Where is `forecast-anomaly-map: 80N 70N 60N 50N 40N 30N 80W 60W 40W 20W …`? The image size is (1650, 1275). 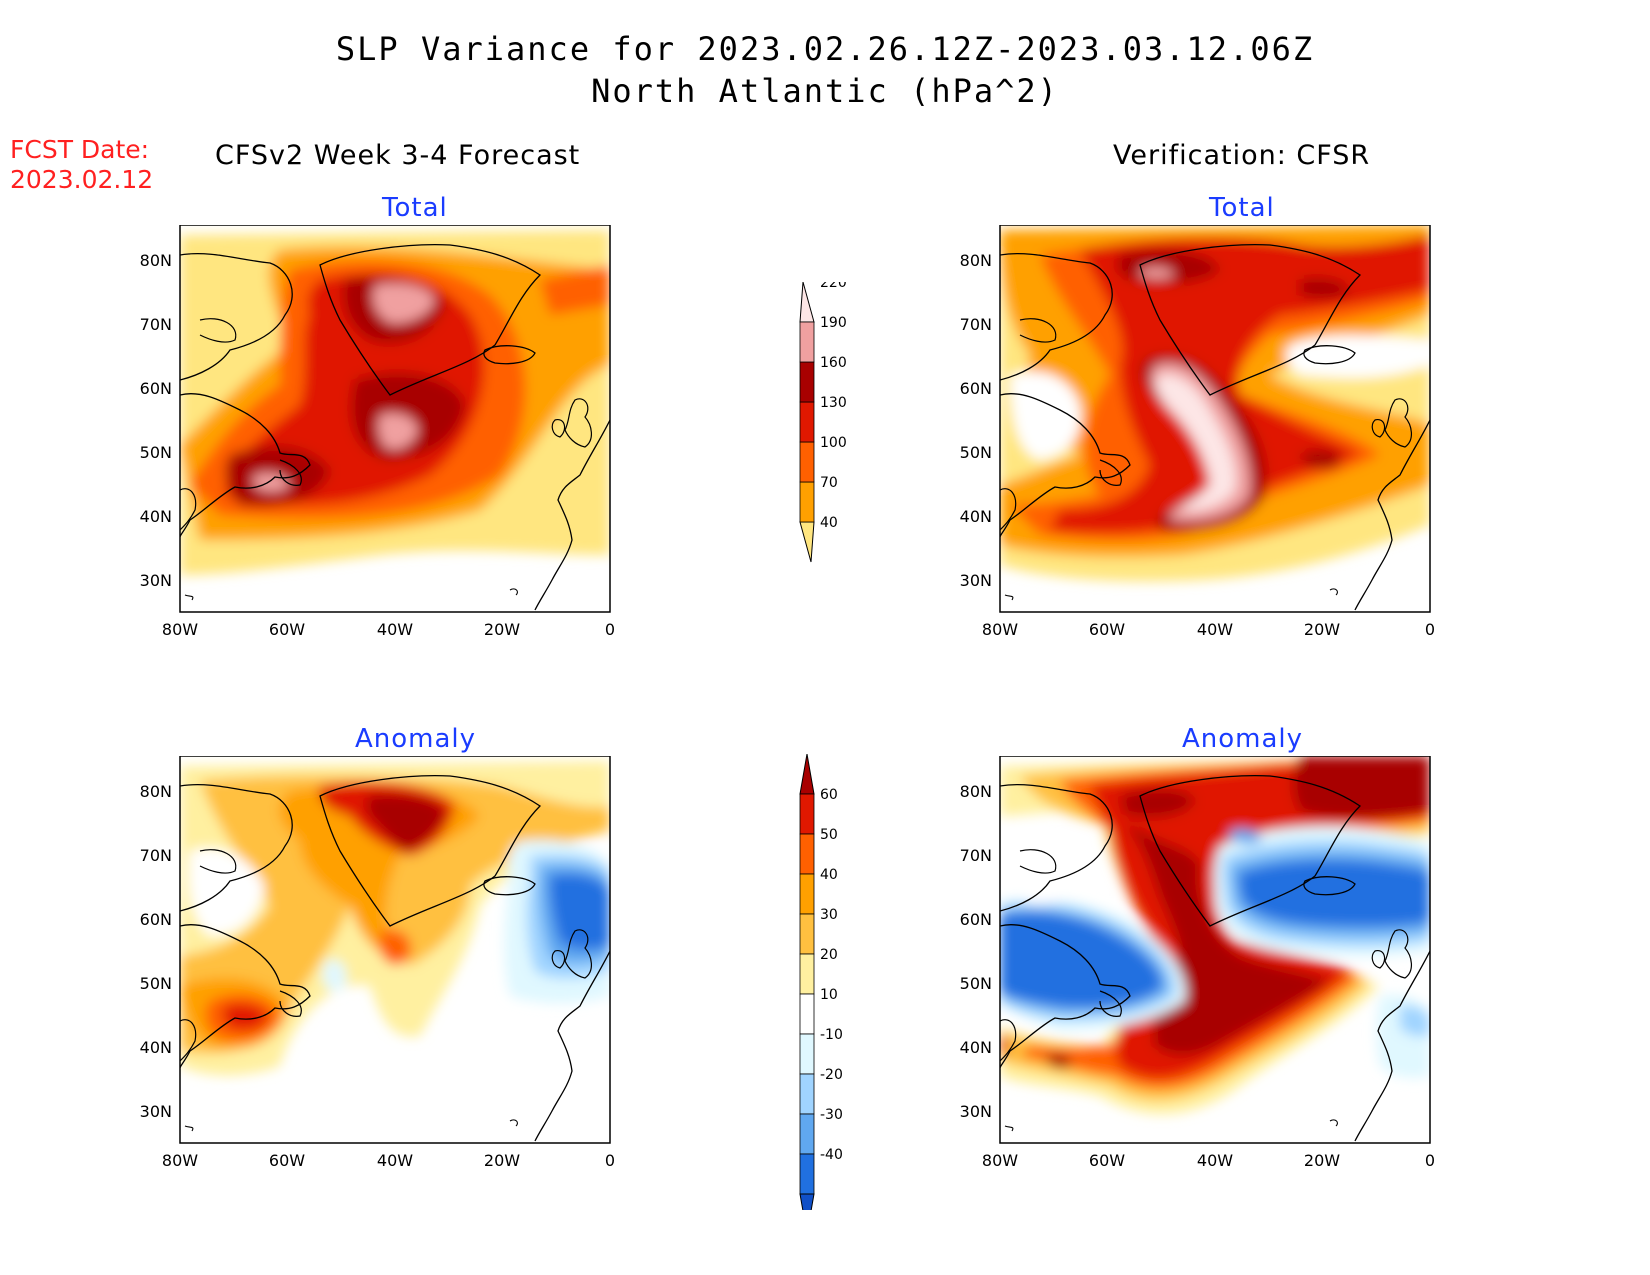
forecast-anomaly-map: 80N 70N 60N 50N 40N 30N 80W 60W 40W 20W … is located at coordinates (377, 963).